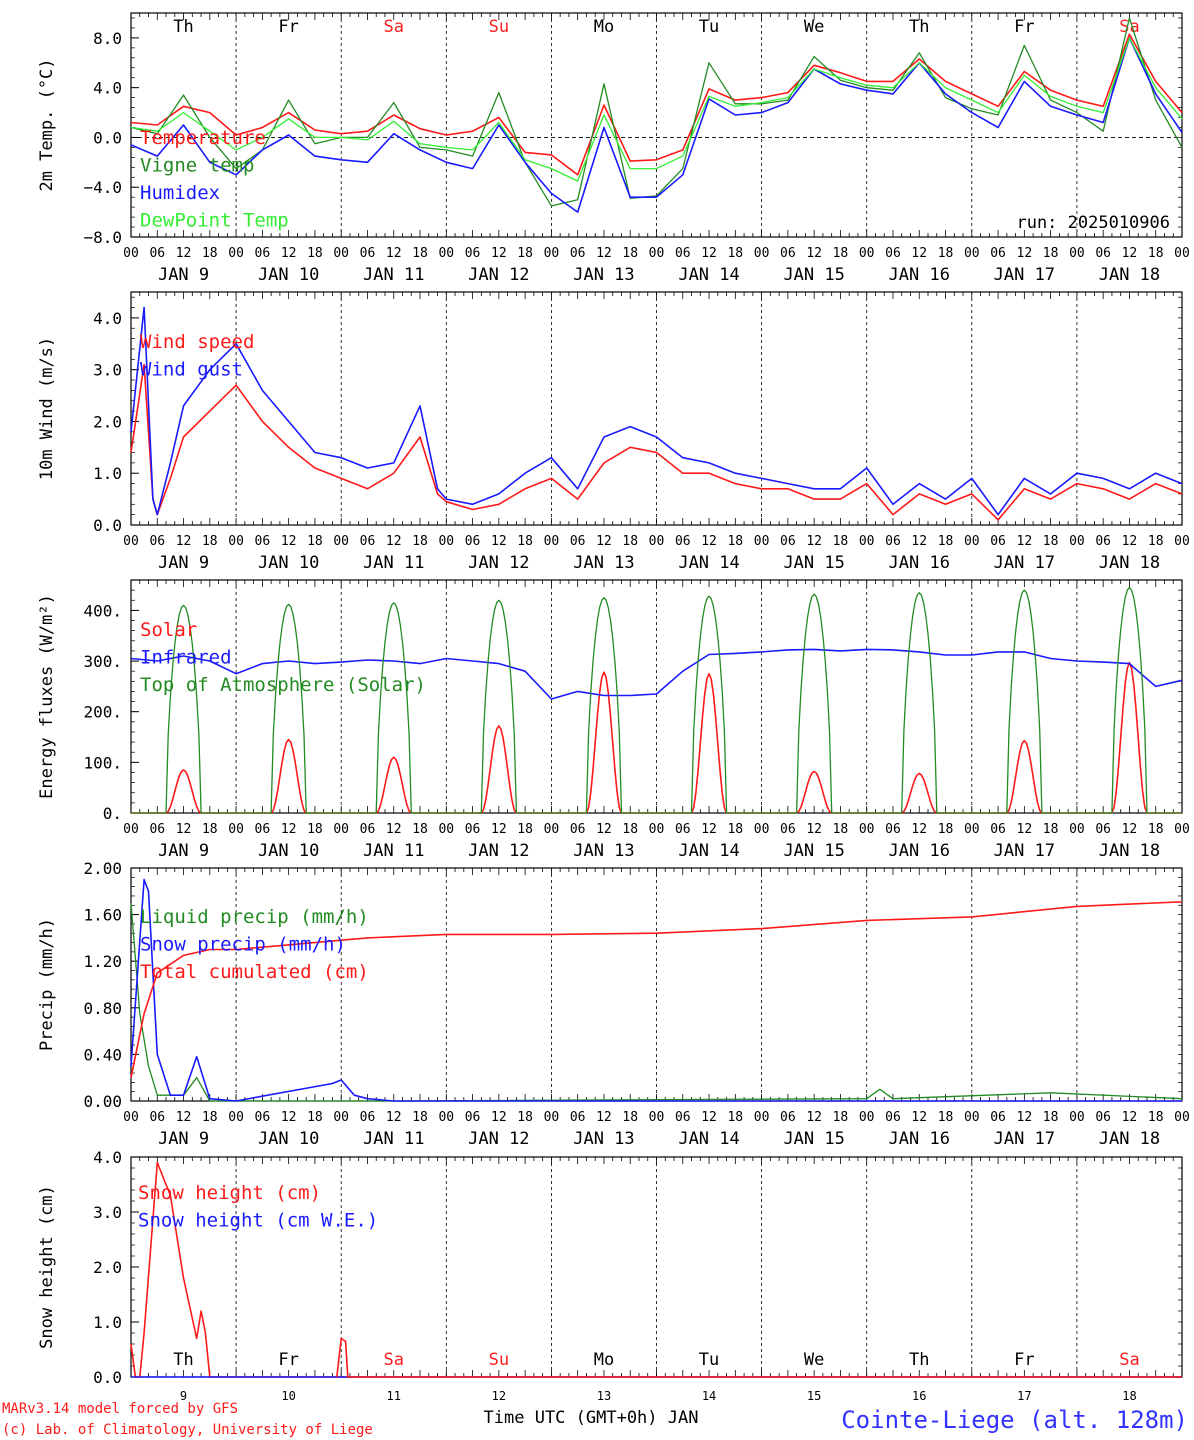 The height and width of the screenshot is (1440, 1194). Describe the element at coordinates (288, 1396) in the screenshot. I see `day-number: 10` at that location.